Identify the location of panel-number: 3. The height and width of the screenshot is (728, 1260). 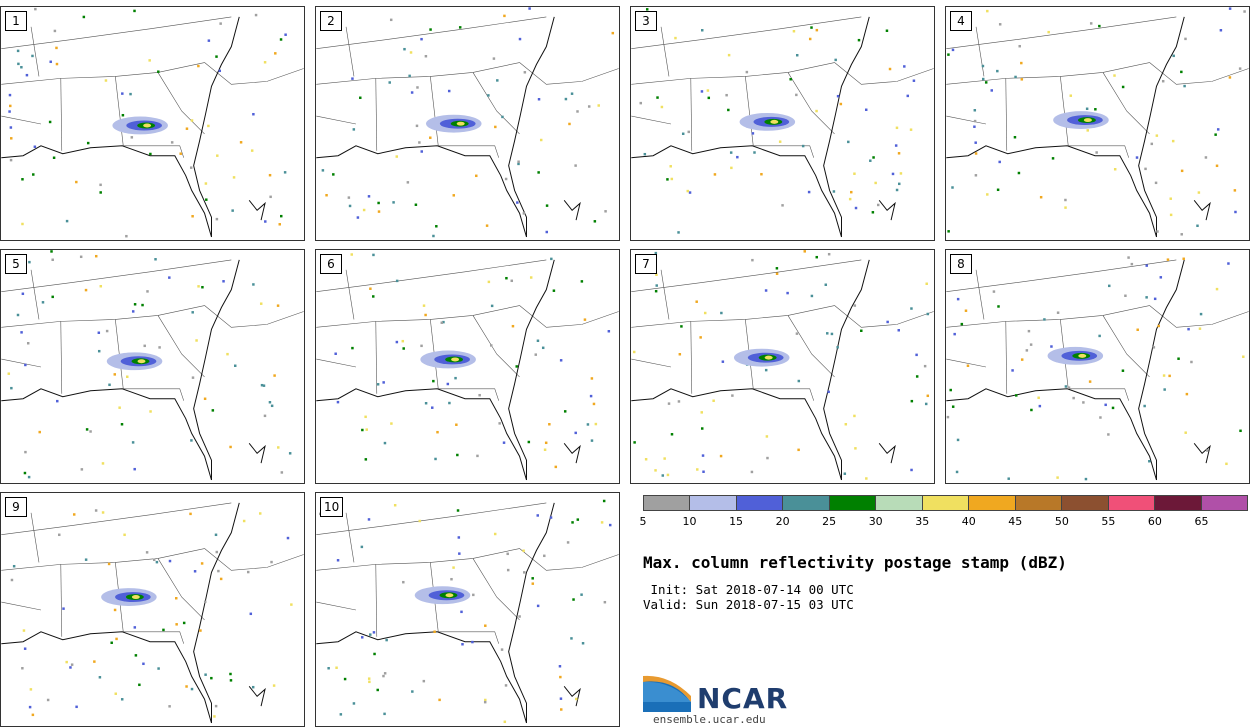
(646, 21).